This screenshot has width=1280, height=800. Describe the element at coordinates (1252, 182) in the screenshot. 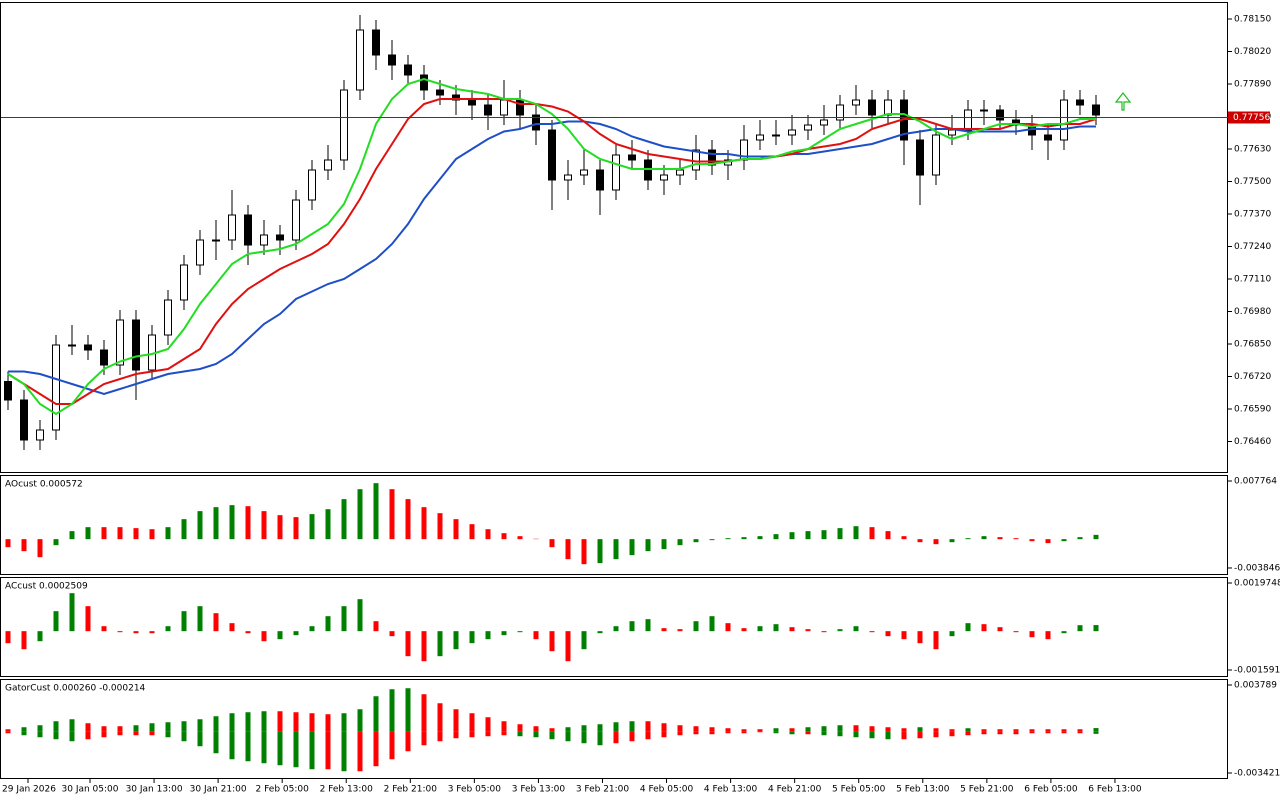

I see `y-tick-label: 0.77500` at that location.